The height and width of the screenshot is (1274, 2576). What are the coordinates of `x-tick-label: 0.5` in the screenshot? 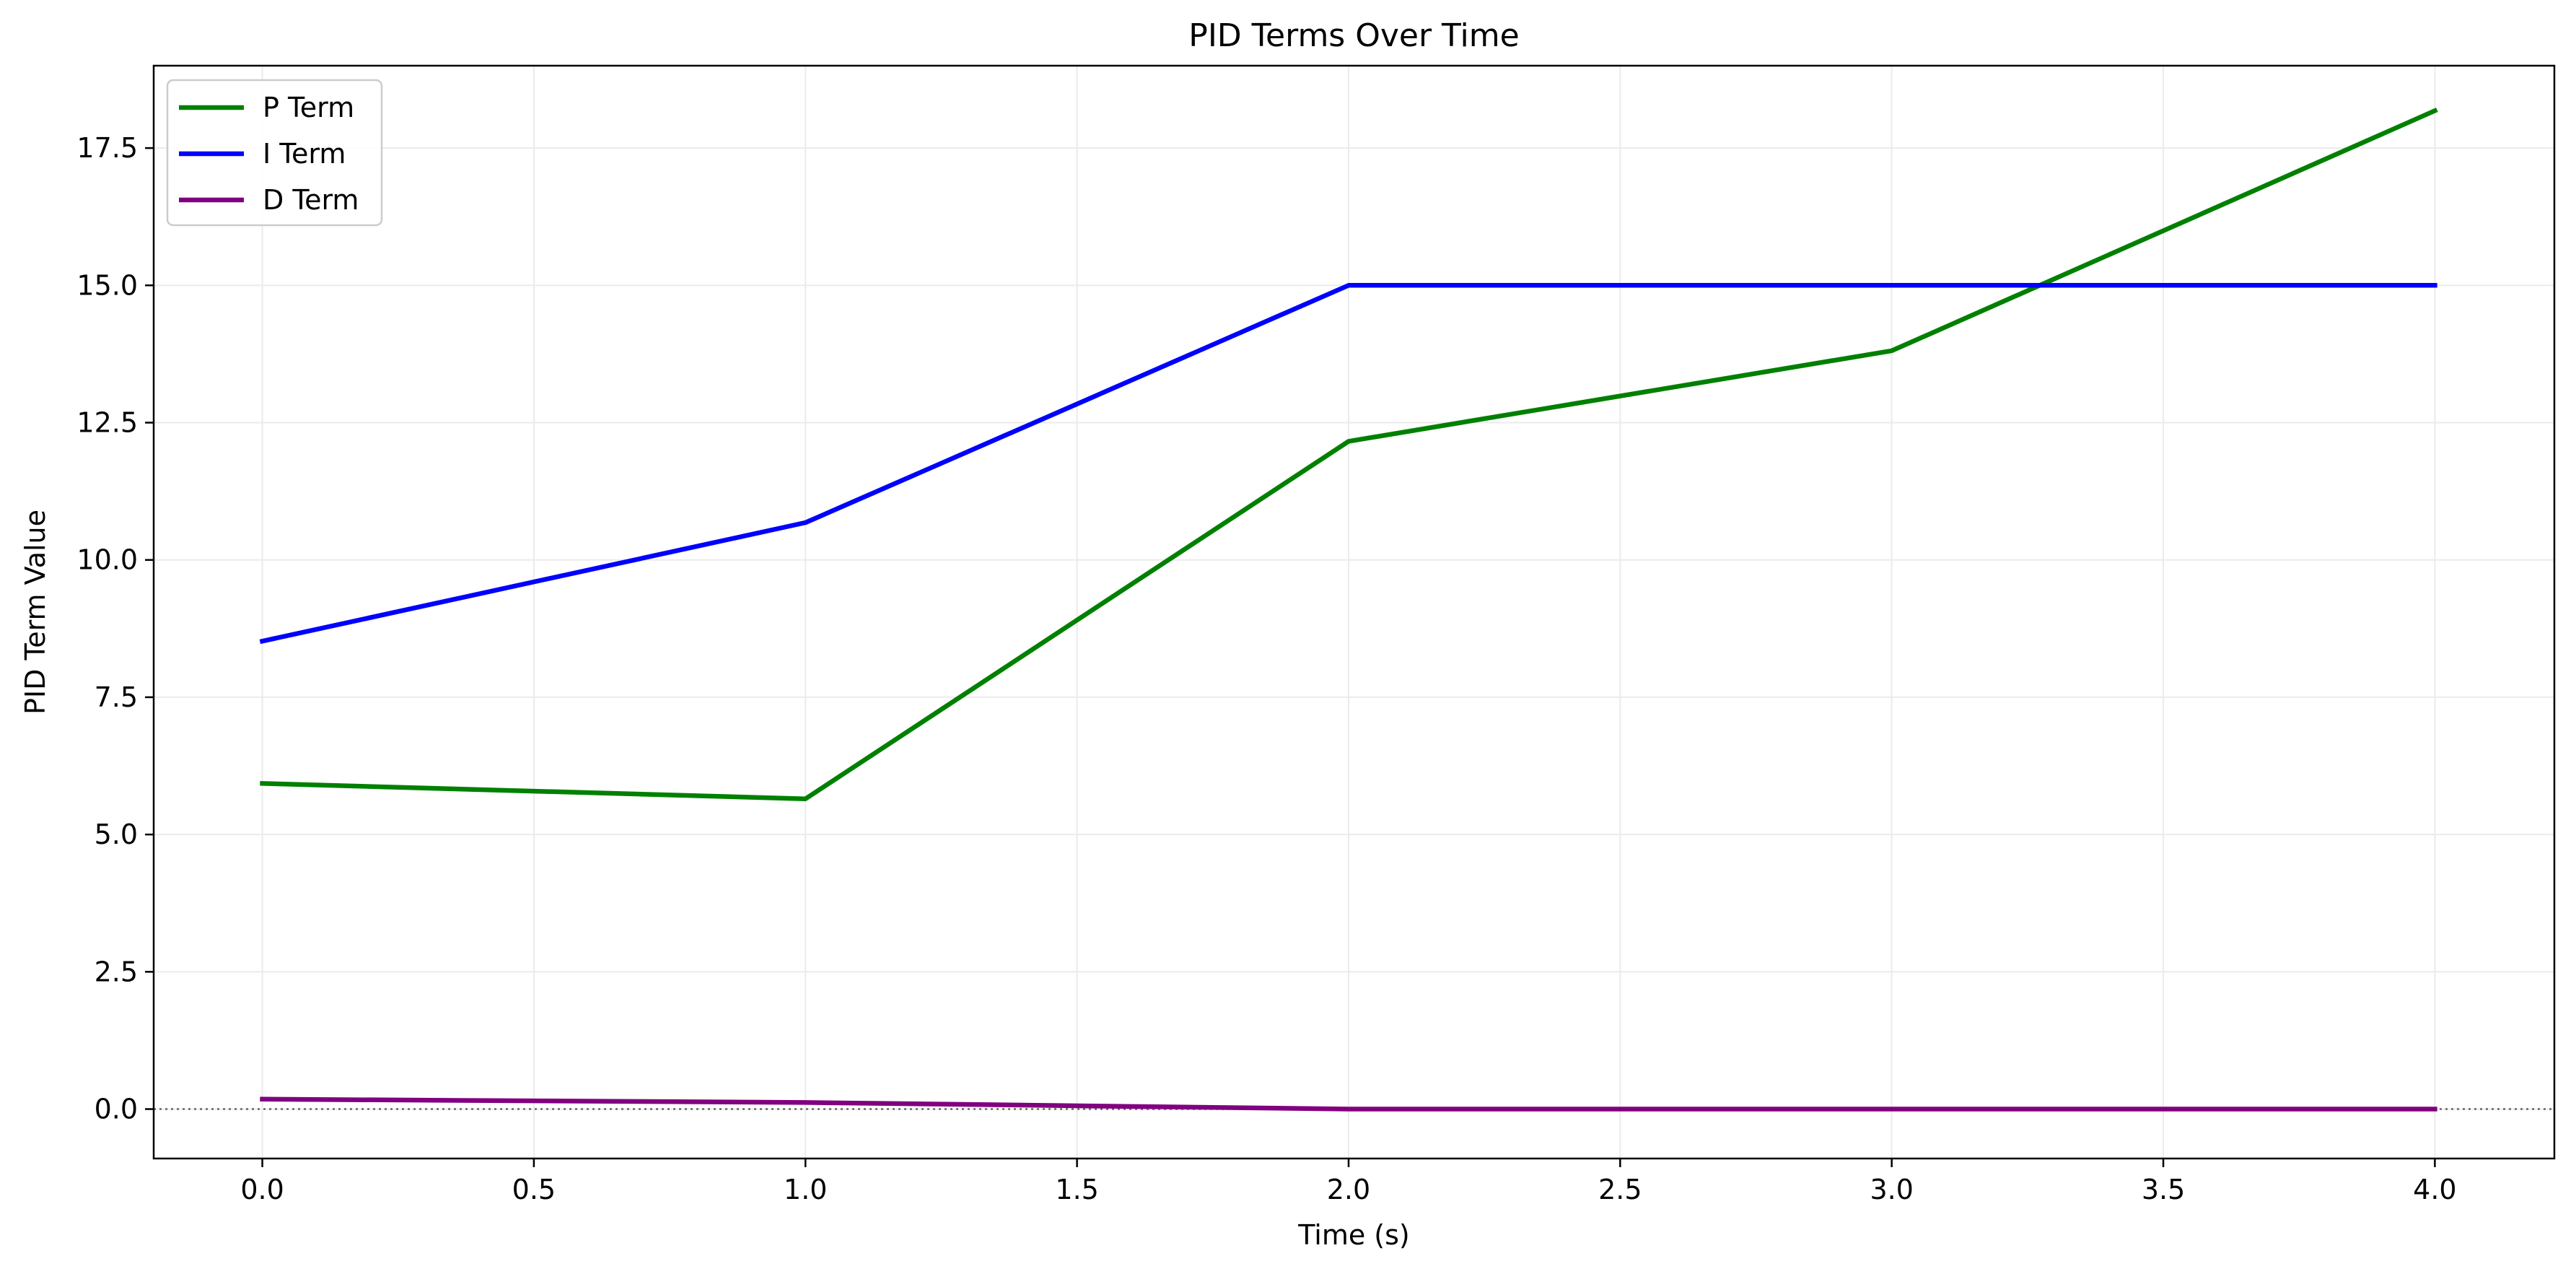 It's located at (534, 1189).